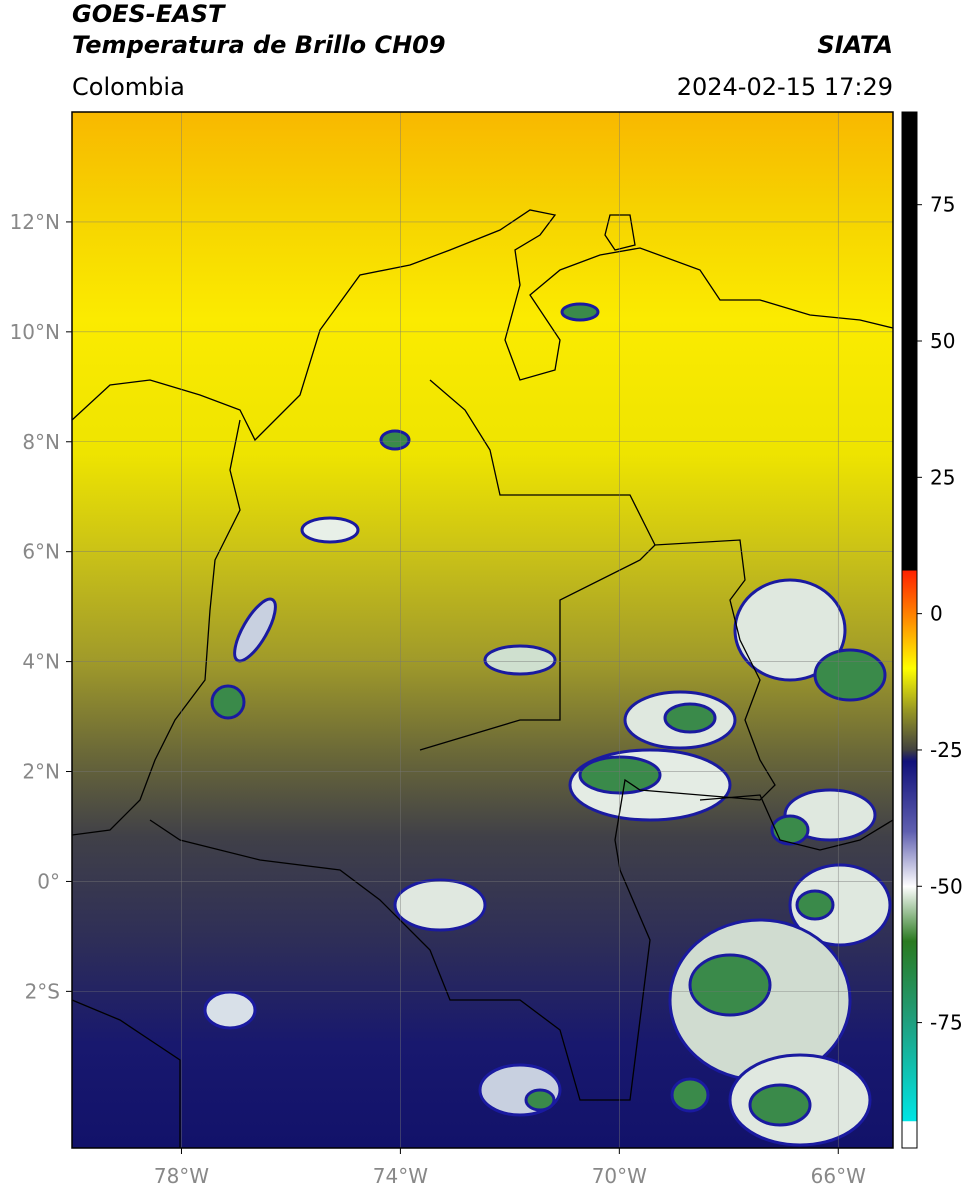 The image size is (966, 1190). What do you see at coordinates (942, 205) in the screenshot?
I see `colorbar-tick-label: 75` at bounding box center [942, 205].